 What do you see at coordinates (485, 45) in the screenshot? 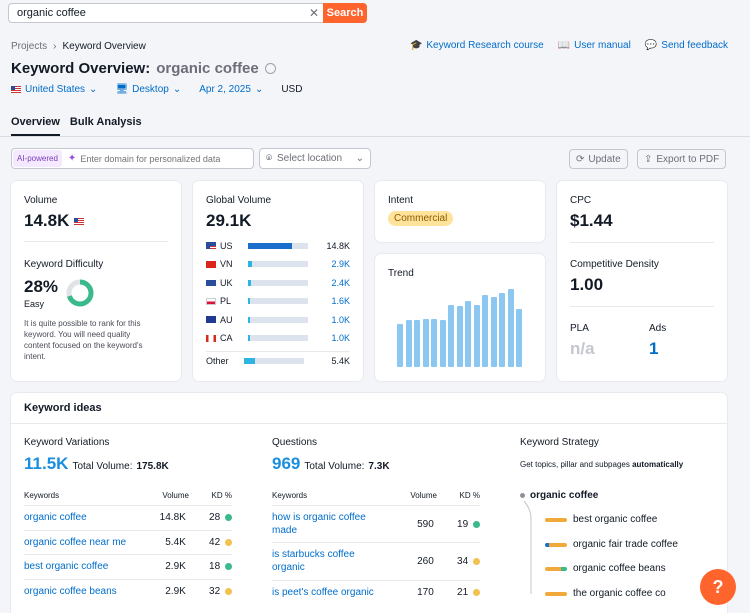
I see `course-link-label: Keyword Research course` at bounding box center [485, 45].